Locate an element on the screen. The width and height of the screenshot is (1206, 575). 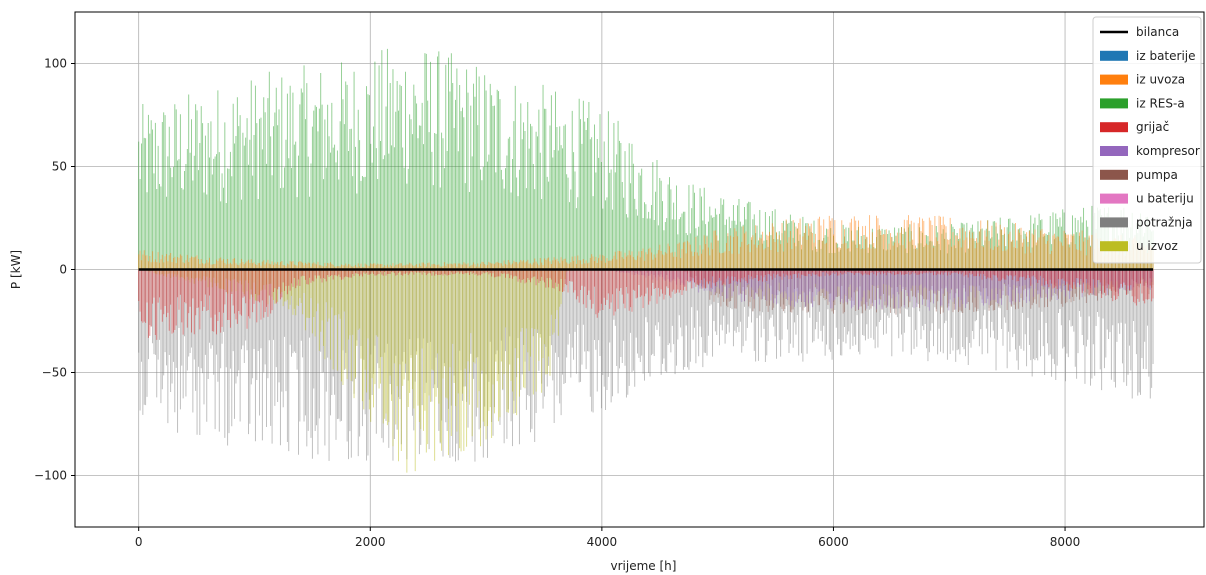
x-tick-label-3: 6000 is located at coordinates (833, 542).